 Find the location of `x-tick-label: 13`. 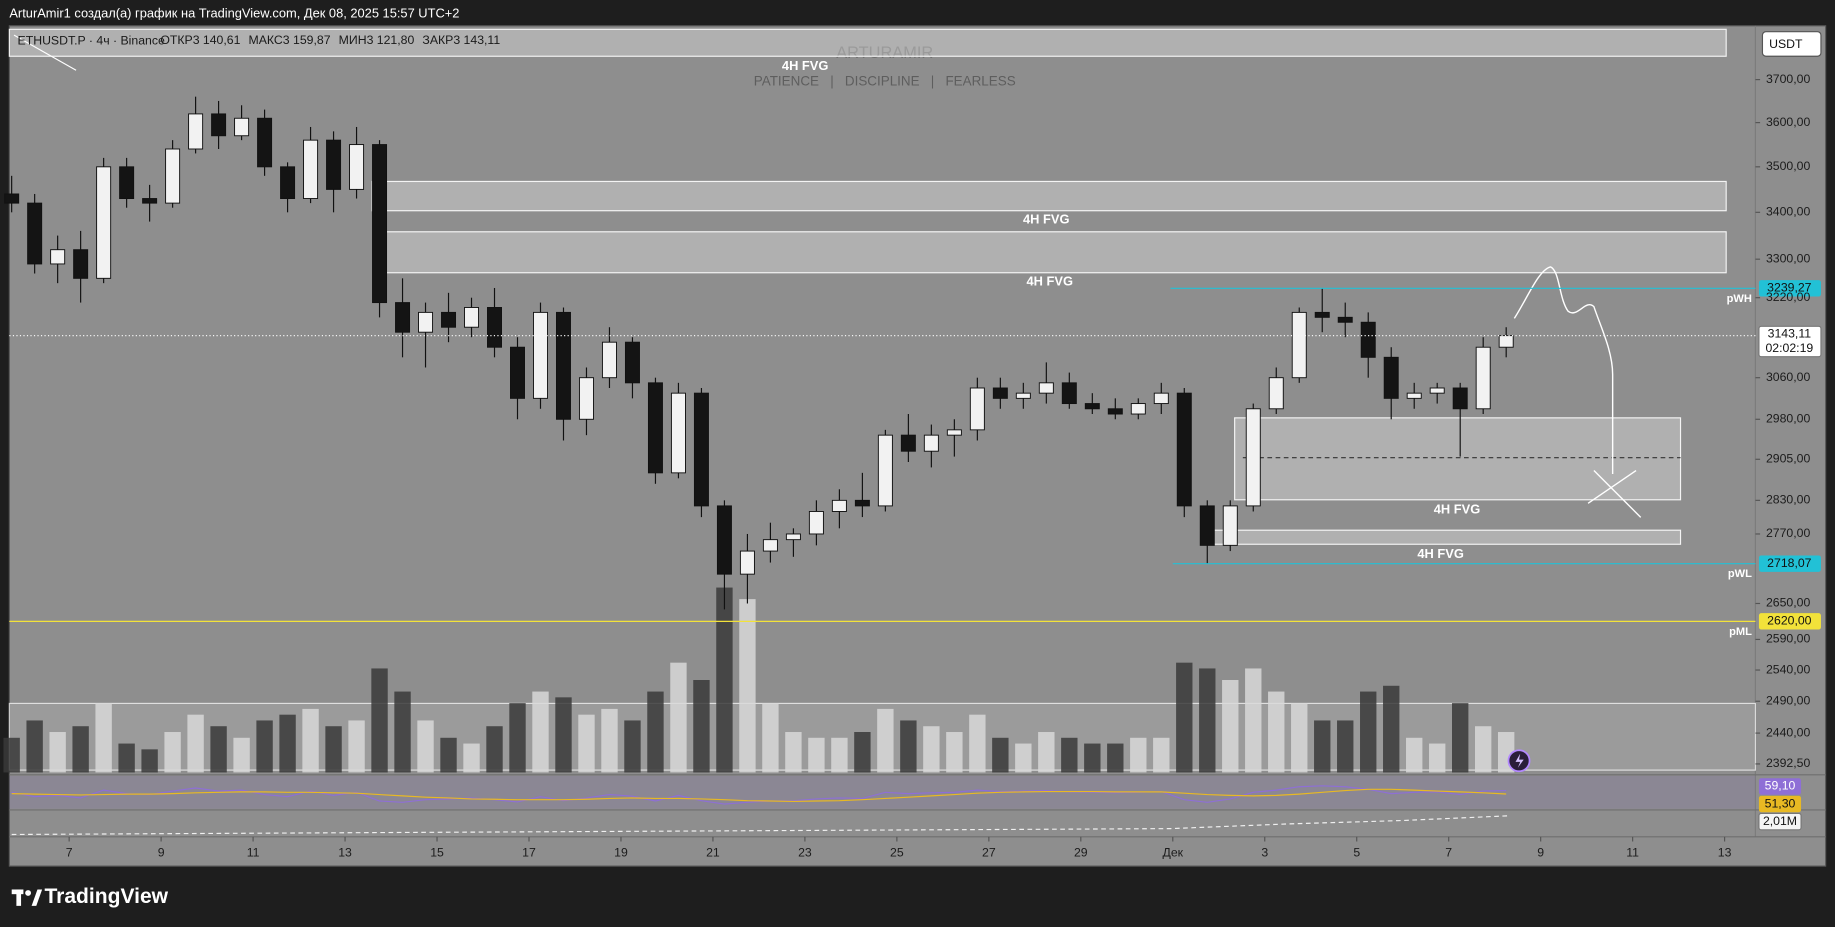

x-tick-label: 13 is located at coordinates (345, 852).